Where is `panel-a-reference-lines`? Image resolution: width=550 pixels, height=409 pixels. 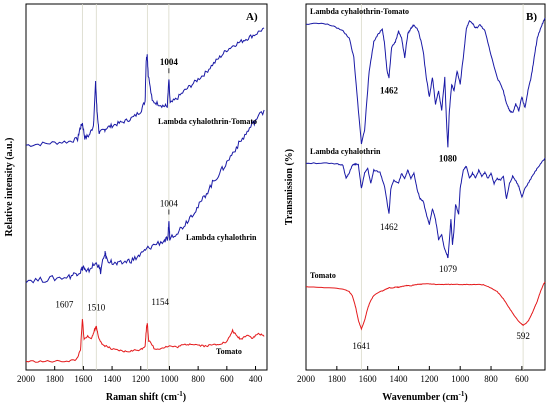 panel-a-reference-lines is located at coordinates (125, 187).